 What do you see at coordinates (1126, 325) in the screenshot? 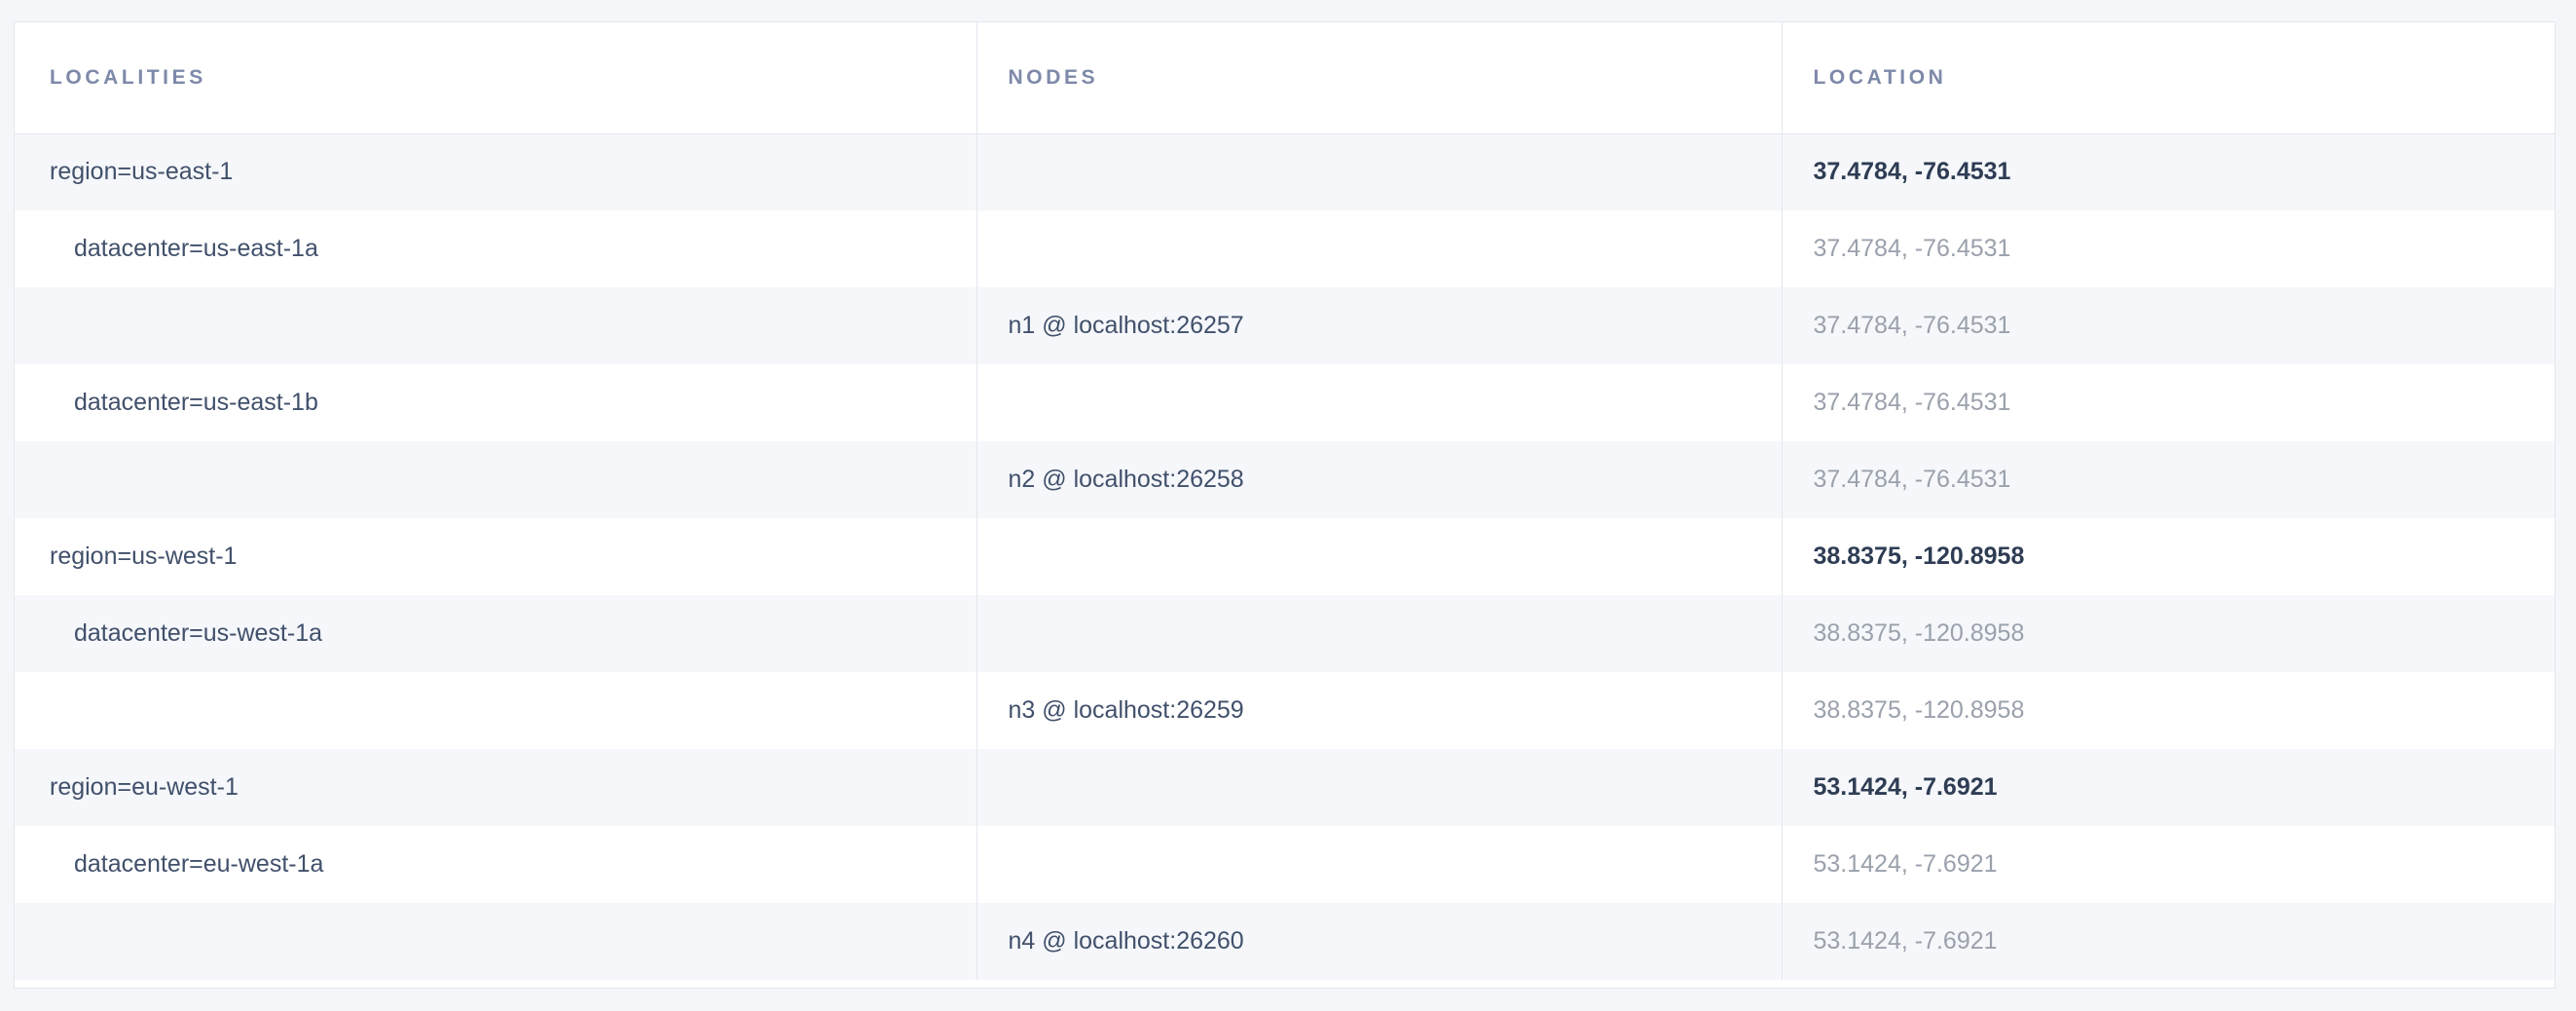
I see `node-label: n1 @ localhost:26257` at bounding box center [1126, 325].